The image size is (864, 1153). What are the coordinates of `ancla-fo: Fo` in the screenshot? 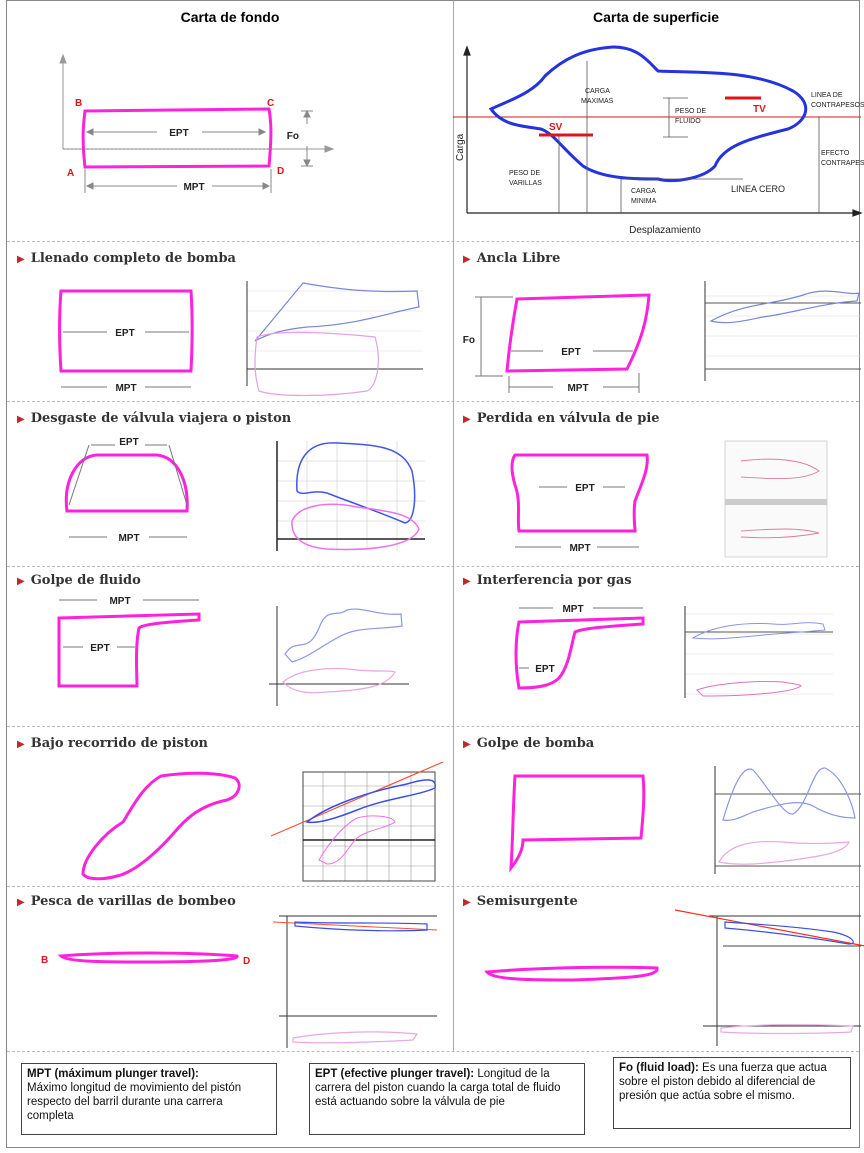 It's located at (469, 340).